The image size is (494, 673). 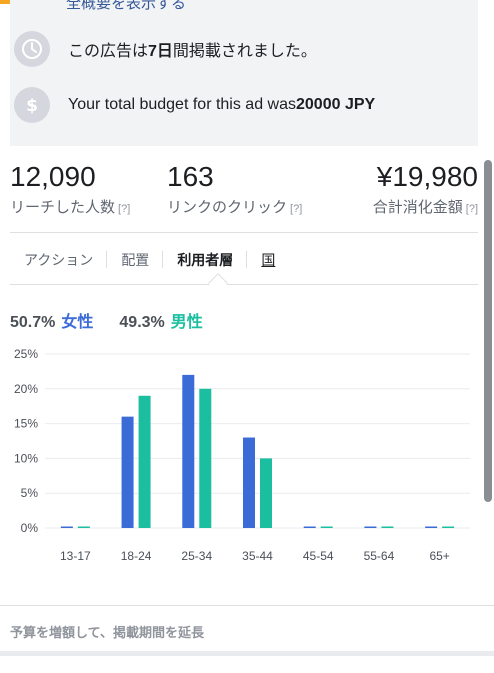 What do you see at coordinates (124, 209) in the screenshot?
I see `reach-help-link: [?]` at bounding box center [124, 209].